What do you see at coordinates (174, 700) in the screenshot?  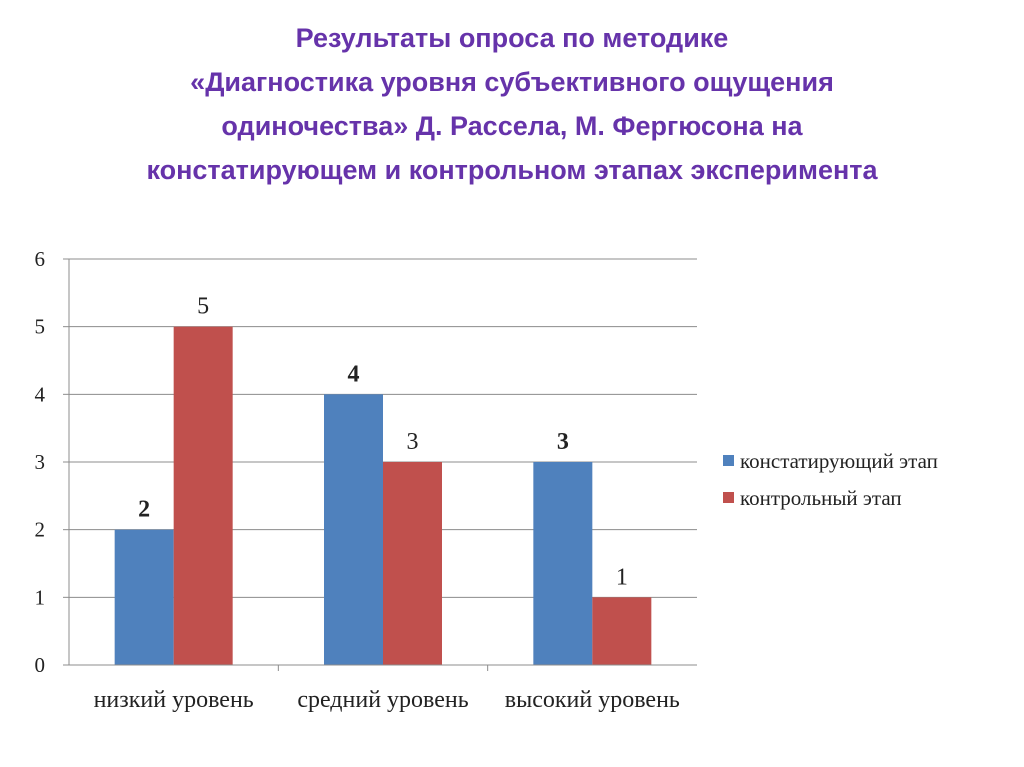 I see `x-category-label: низкий уровень` at bounding box center [174, 700].